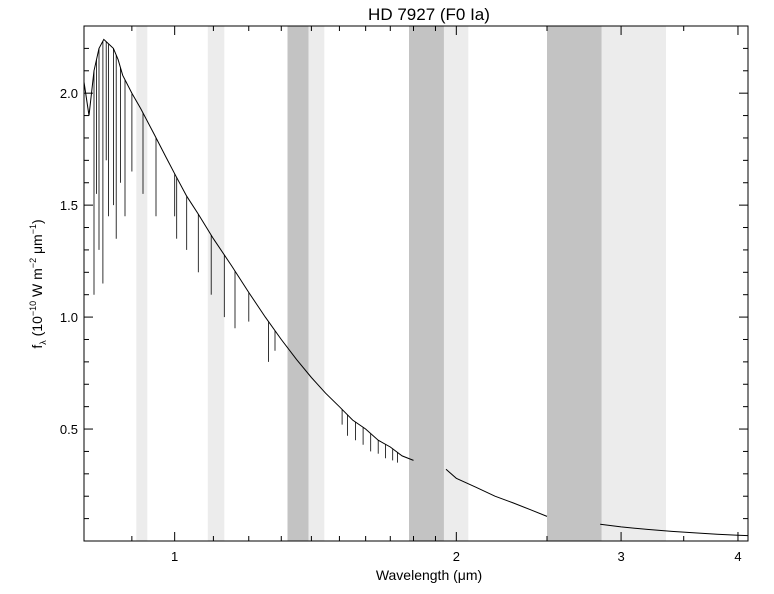 The width and height of the screenshot is (774, 594). What do you see at coordinates (33, 229) in the screenshot?
I see `y-label-exp3: −1` at bounding box center [33, 229].